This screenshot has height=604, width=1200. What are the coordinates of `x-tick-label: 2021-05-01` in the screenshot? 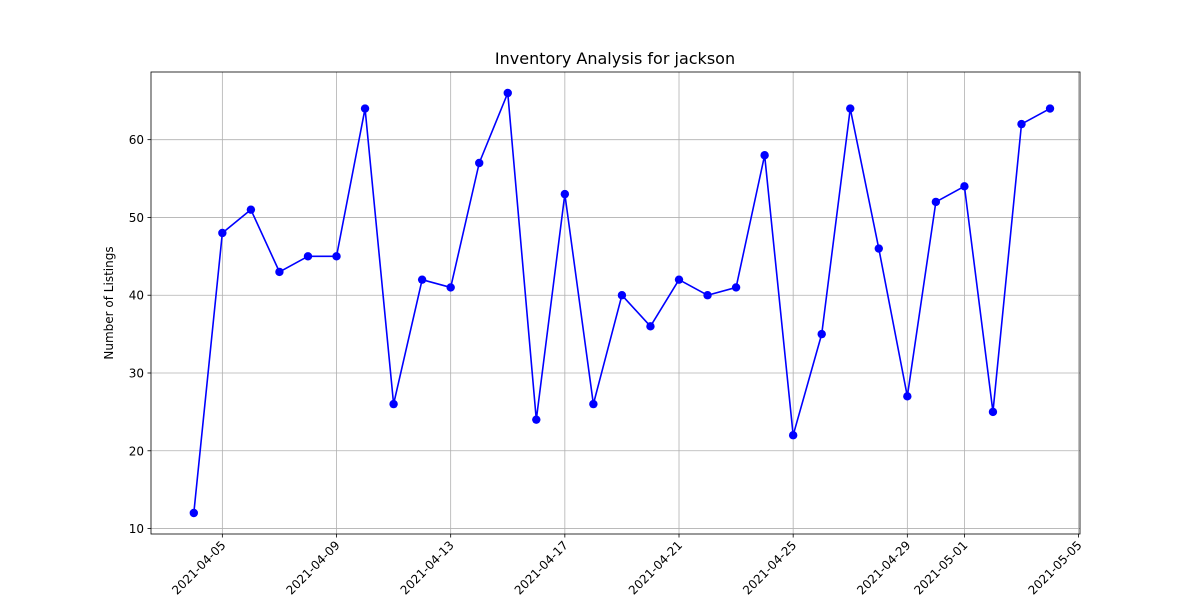 It's located at (940, 567).